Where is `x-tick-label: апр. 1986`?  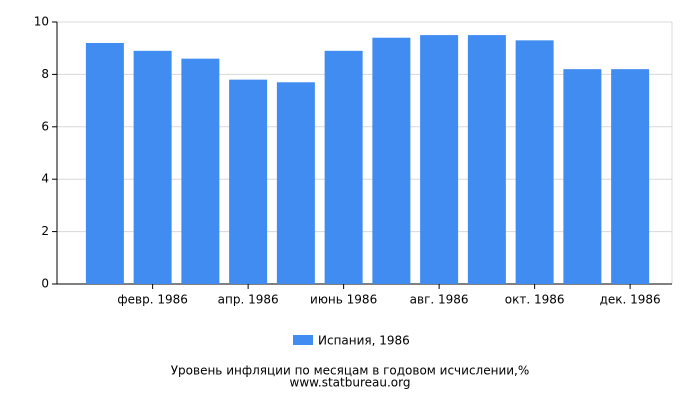
x-tick-label: апр. 1986 is located at coordinates (248, 300).